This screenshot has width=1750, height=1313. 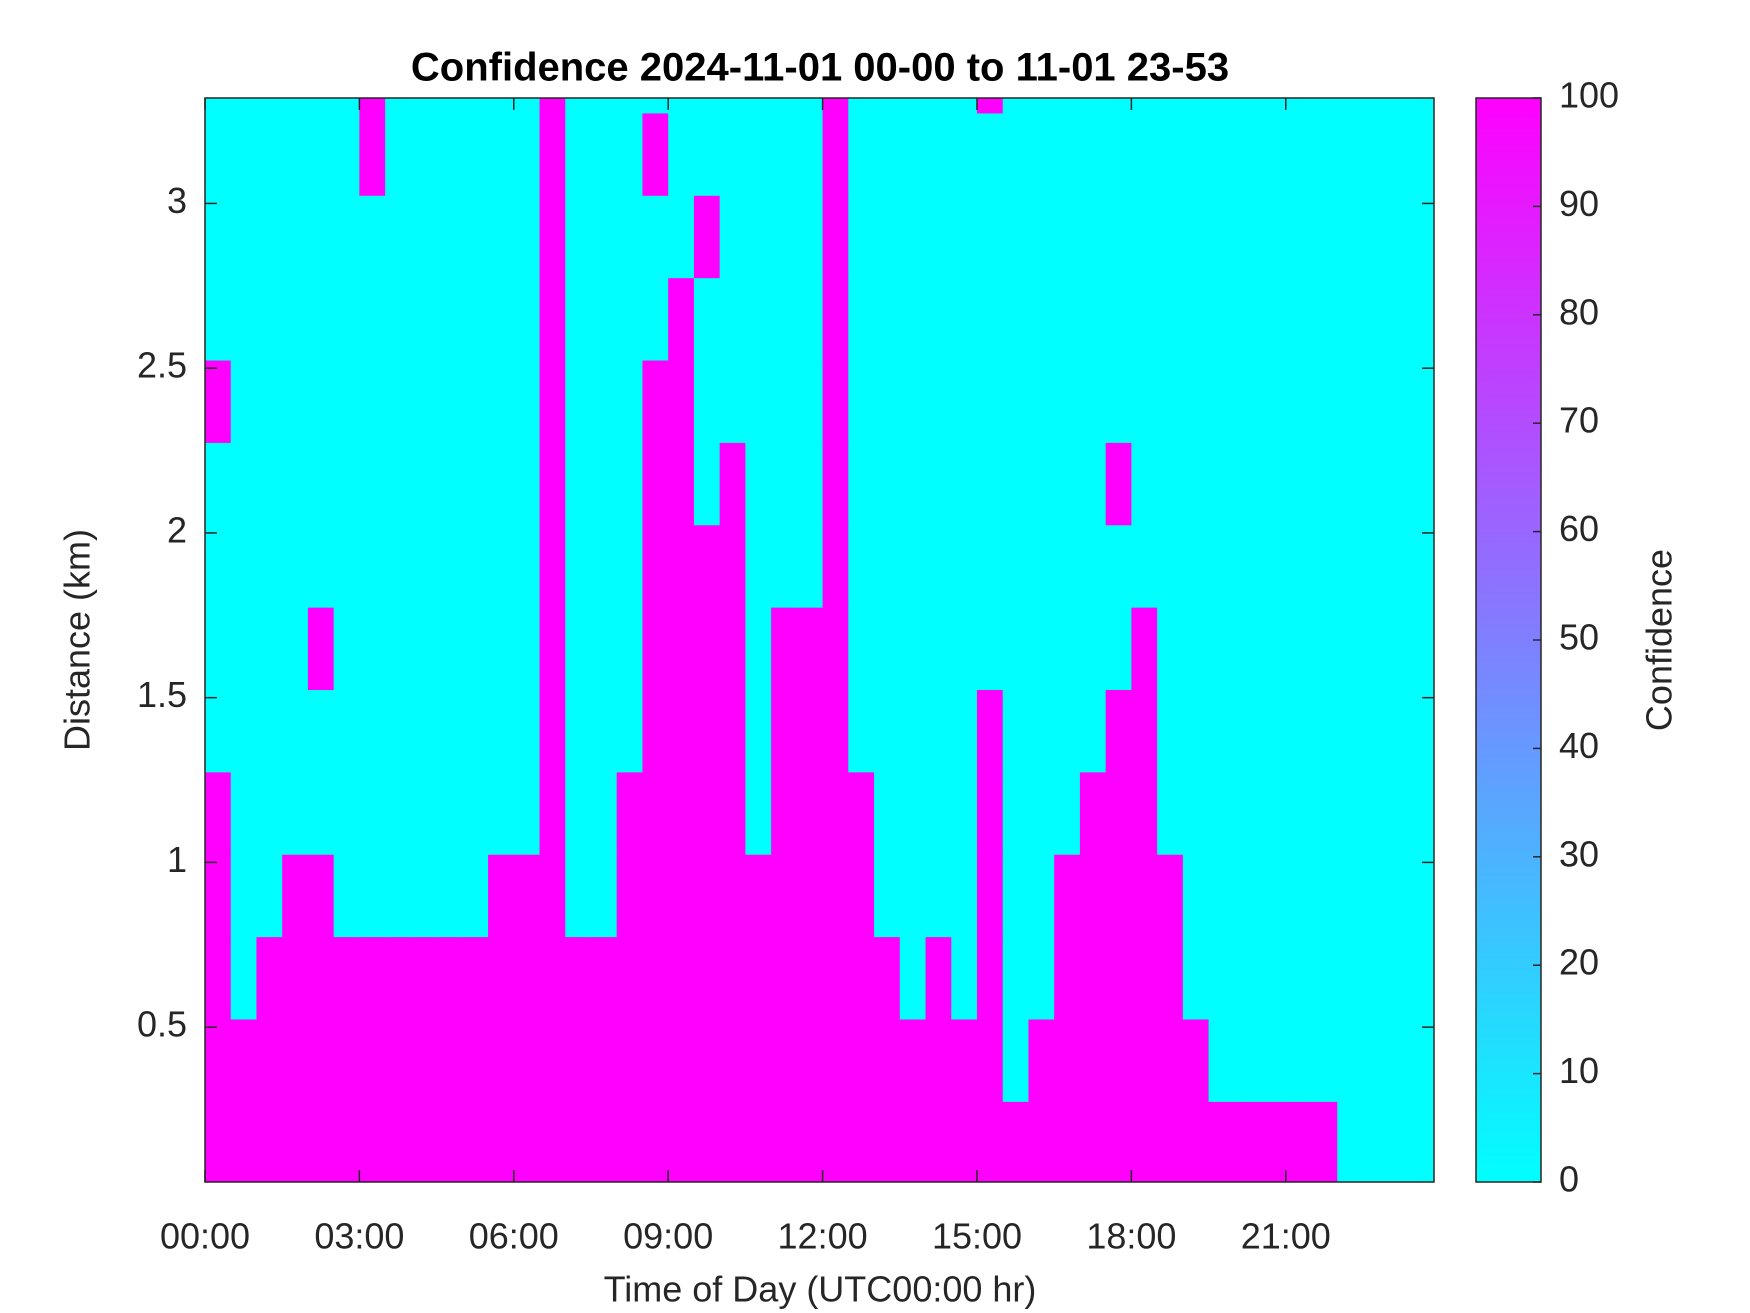 I want to click on colorbar-label: Confidence, so click(x=1659, y=640).